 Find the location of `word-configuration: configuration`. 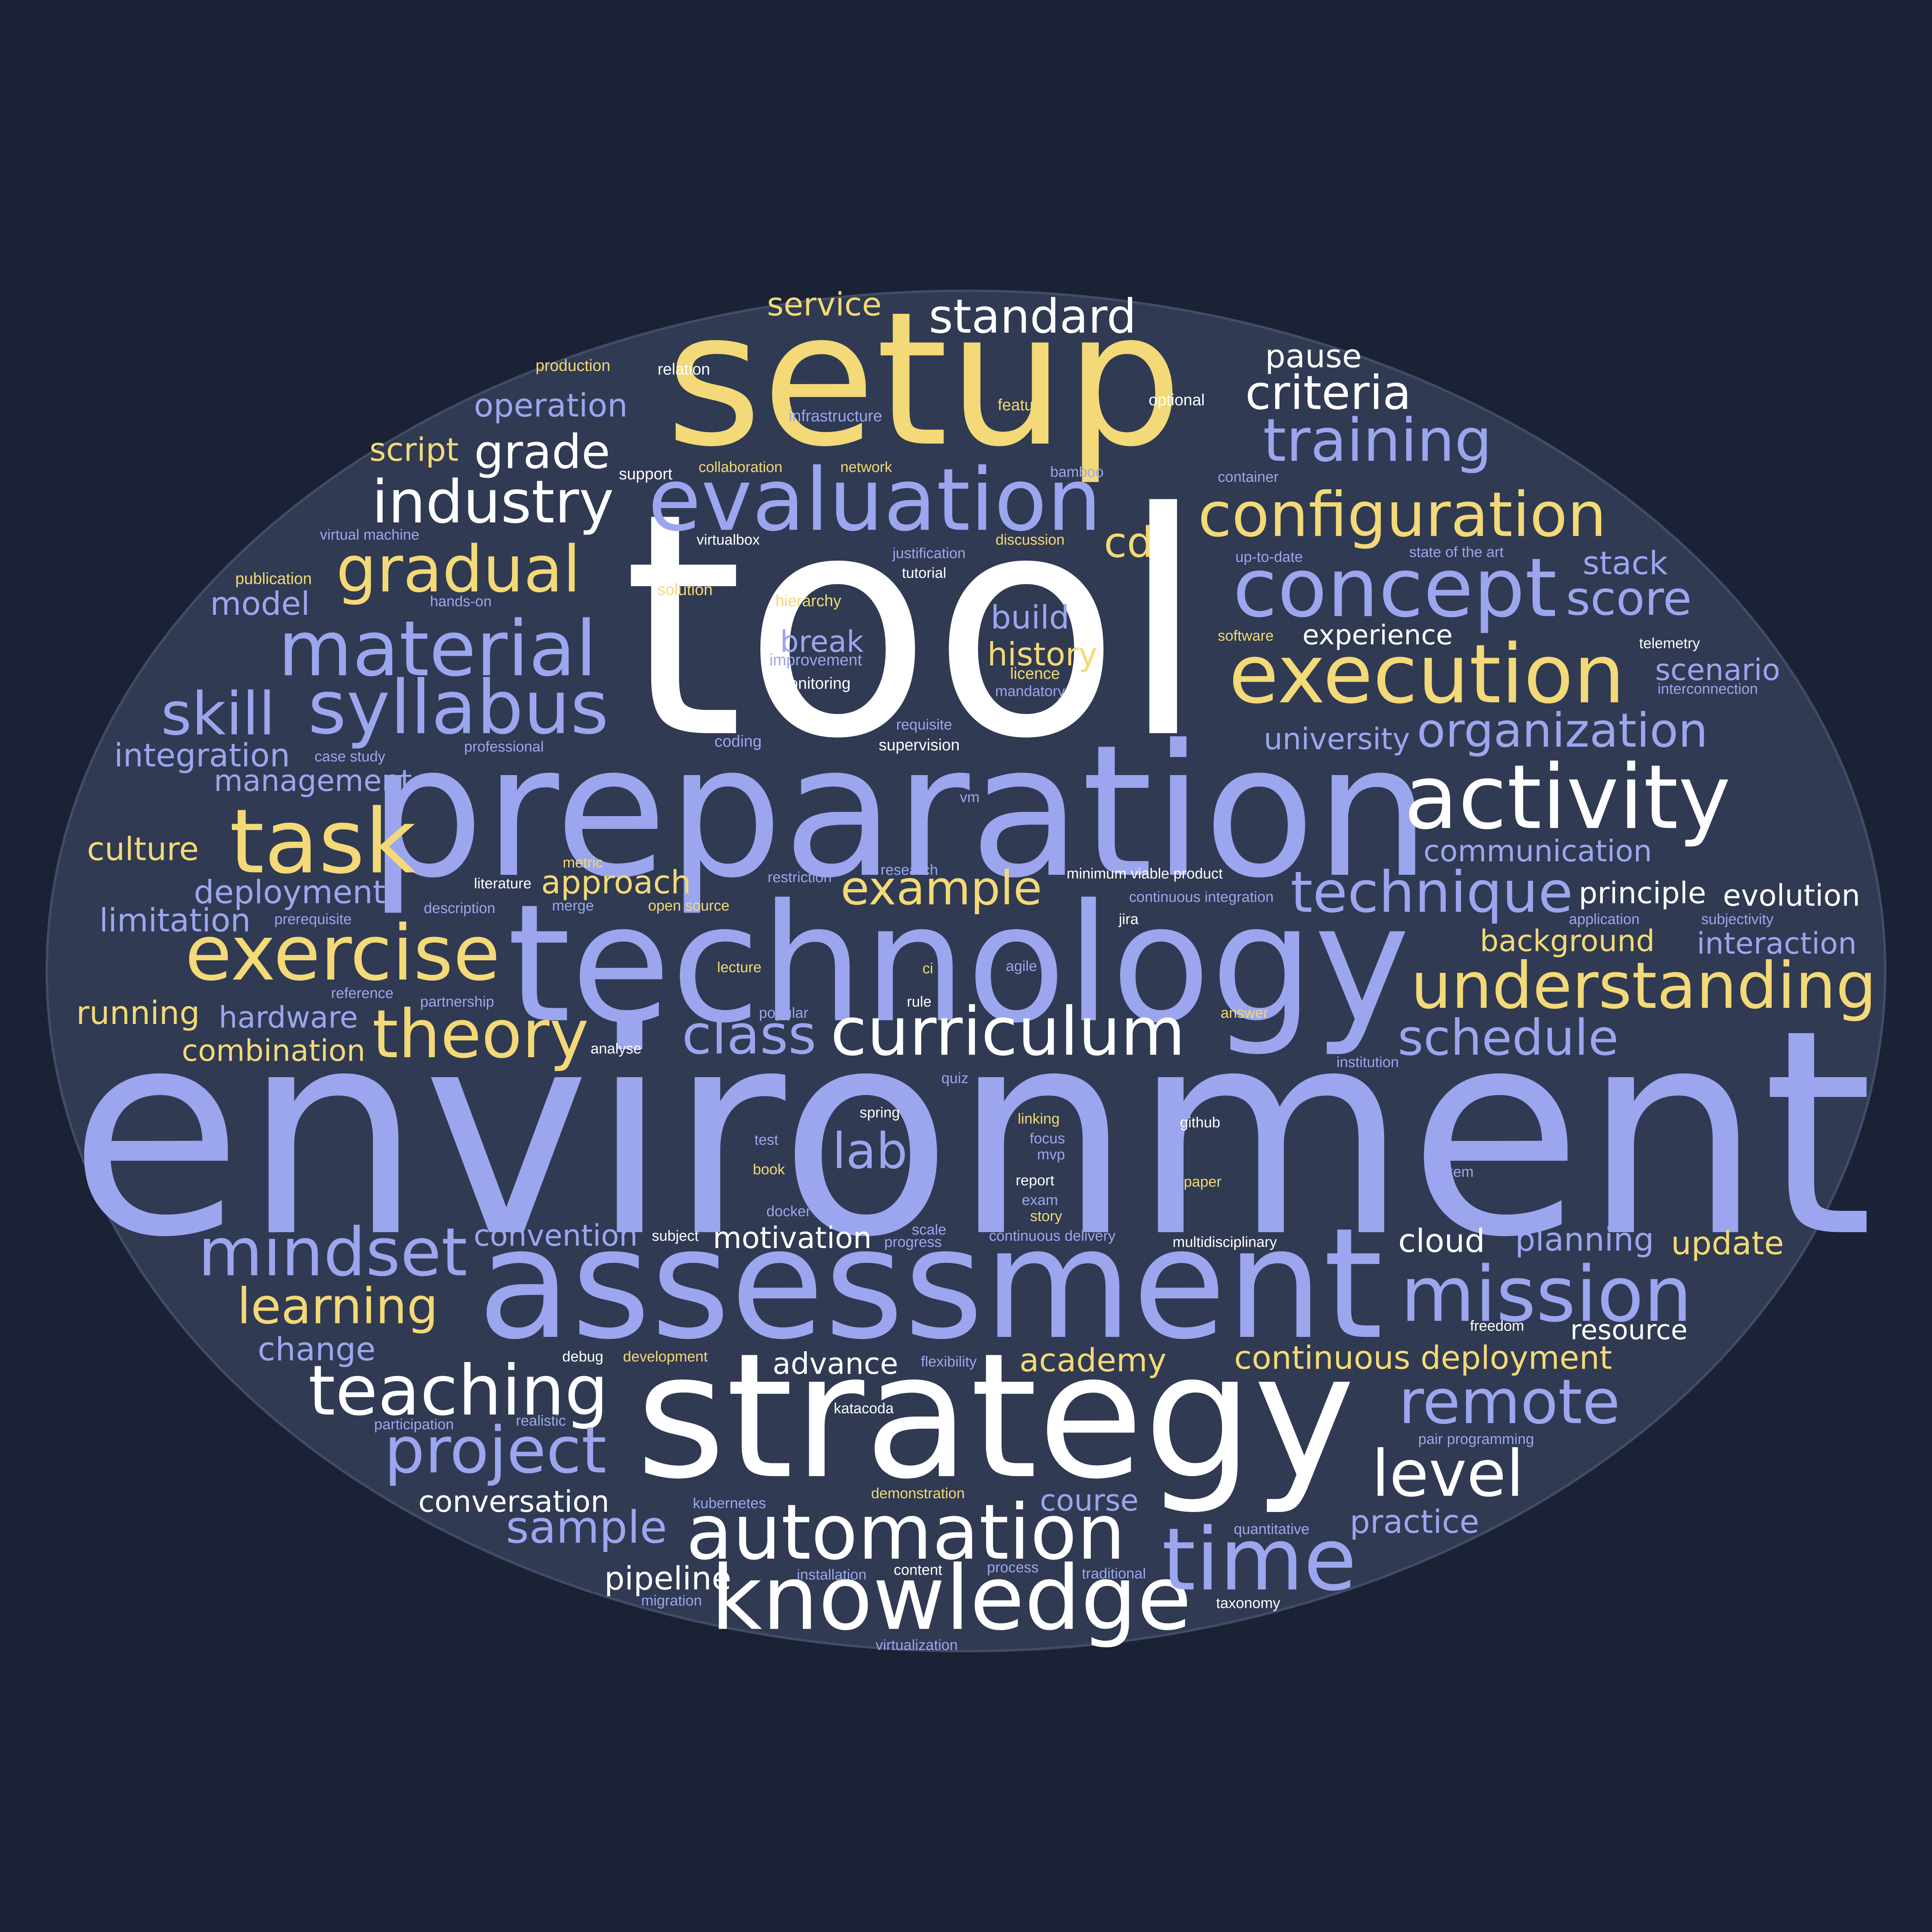

word-configuration: configuration is located at coordinates (1403, 515).